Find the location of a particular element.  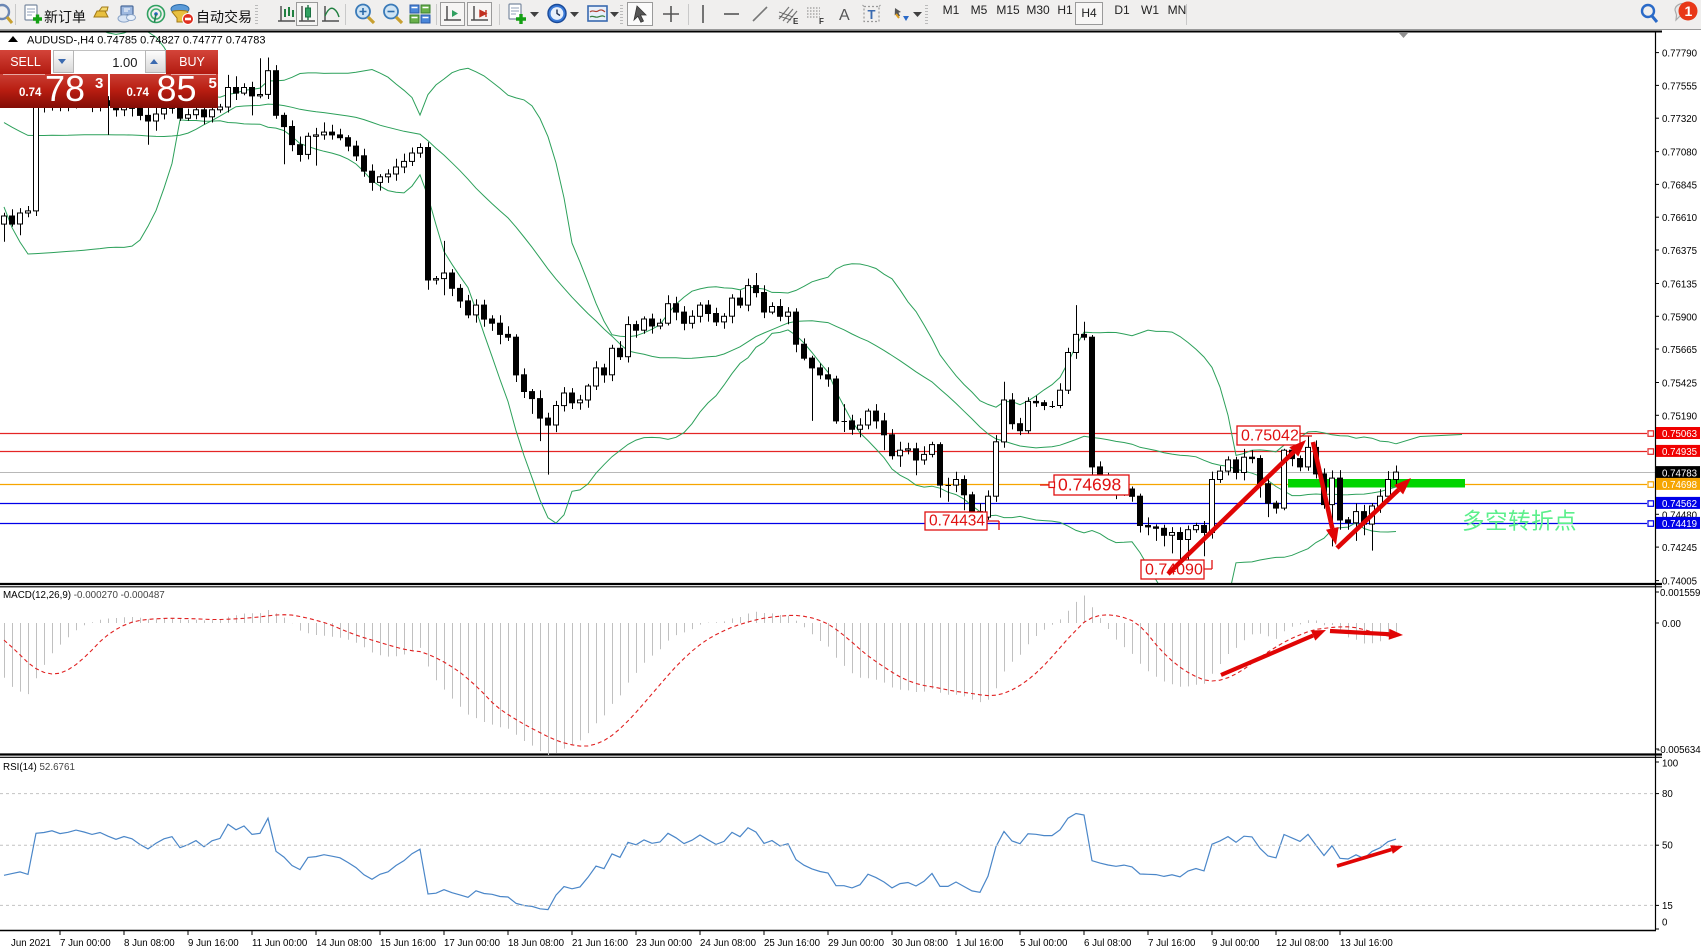

svg-text: 23 Jun 00:00 is located at coordinates (664, 943).